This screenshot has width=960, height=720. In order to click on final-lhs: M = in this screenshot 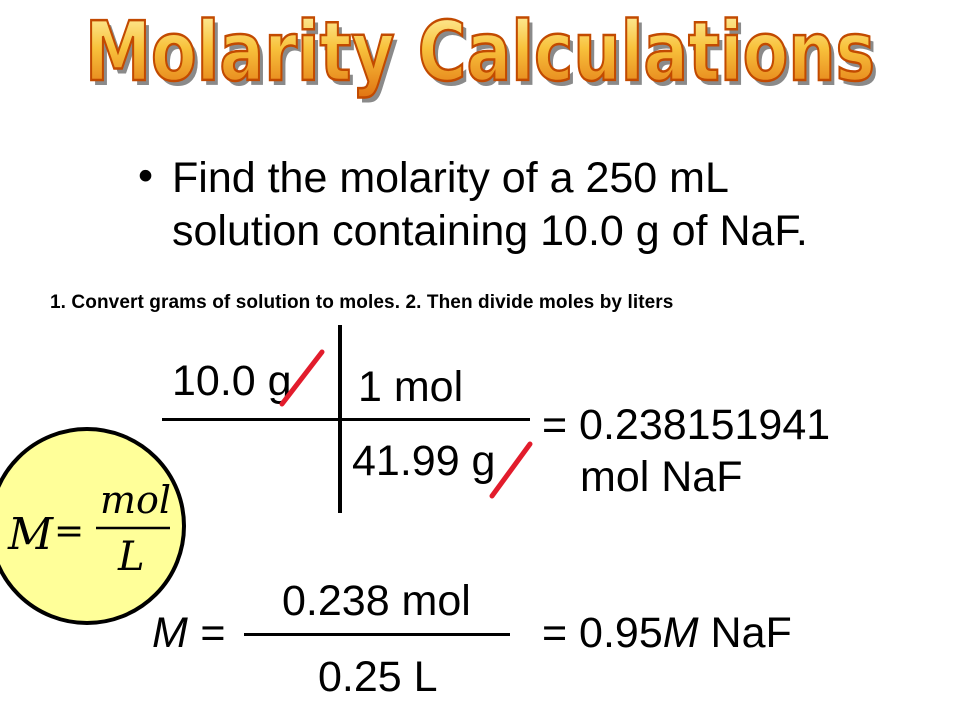, I will do `click(188, 633)`.